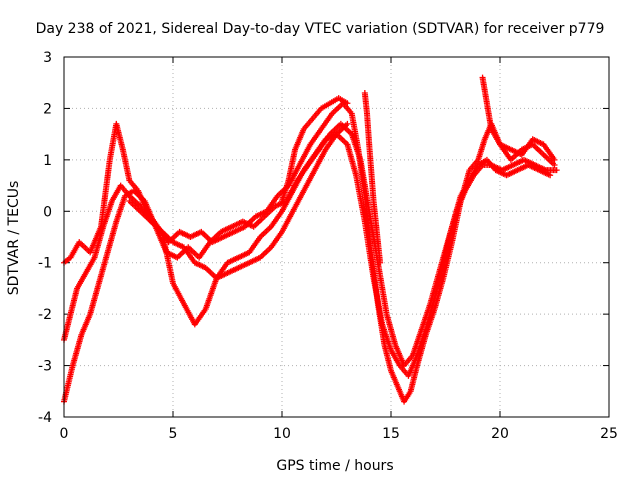 This screenshot has height=480, width=640. I want to click on y-tick-label: 0, so click(47, 212).